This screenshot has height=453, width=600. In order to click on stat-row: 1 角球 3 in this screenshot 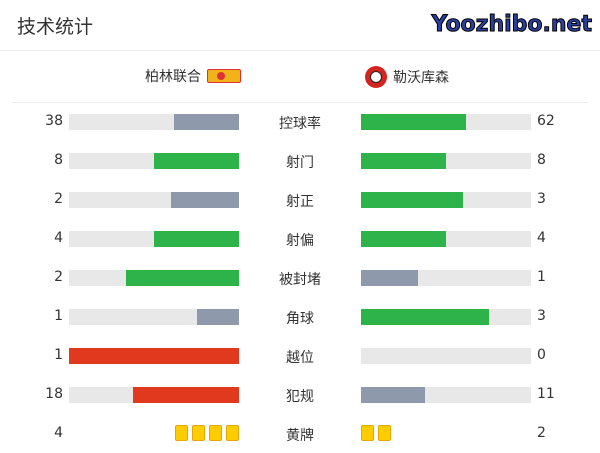, I will do `click(300, 317)`.